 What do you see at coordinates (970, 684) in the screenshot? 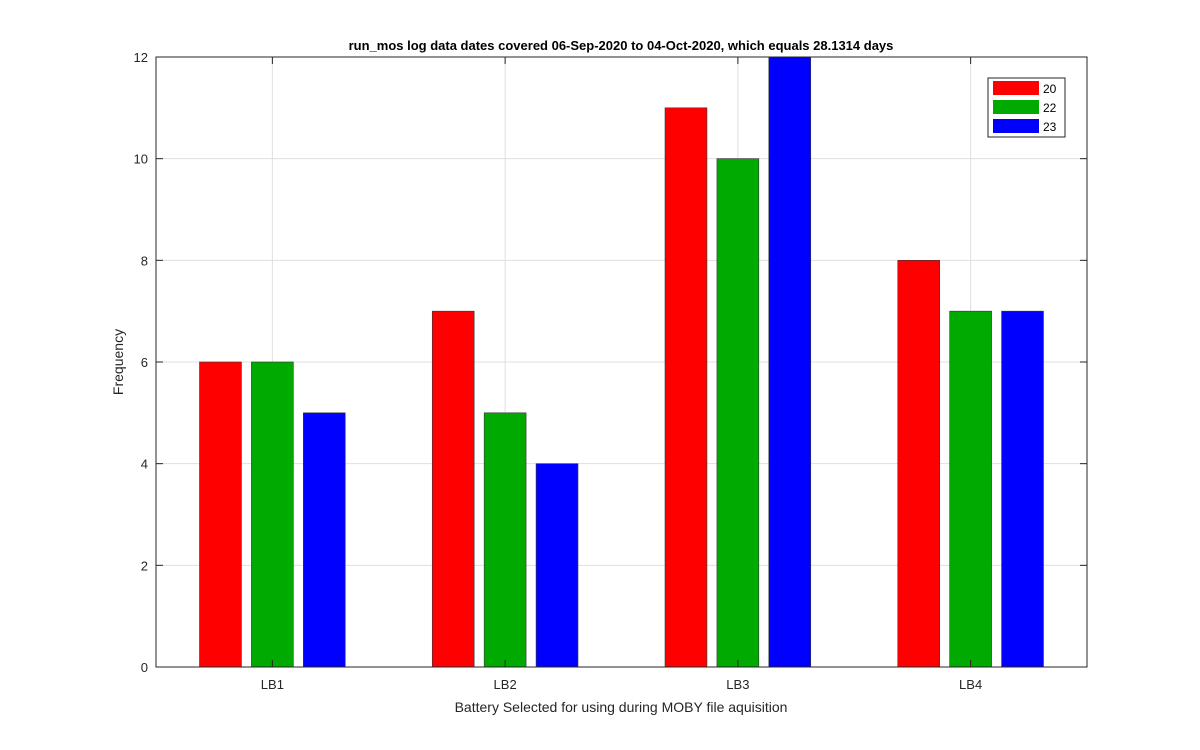
I see `x-tick-label: LB4` at bounding box center [970, 684].